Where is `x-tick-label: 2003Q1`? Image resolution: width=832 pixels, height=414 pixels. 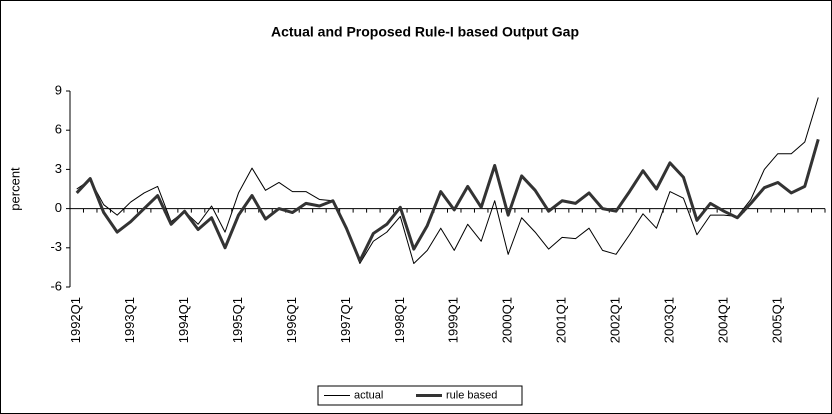 x-tick-label: 2003Q1 is located at coordinates (668, 320).